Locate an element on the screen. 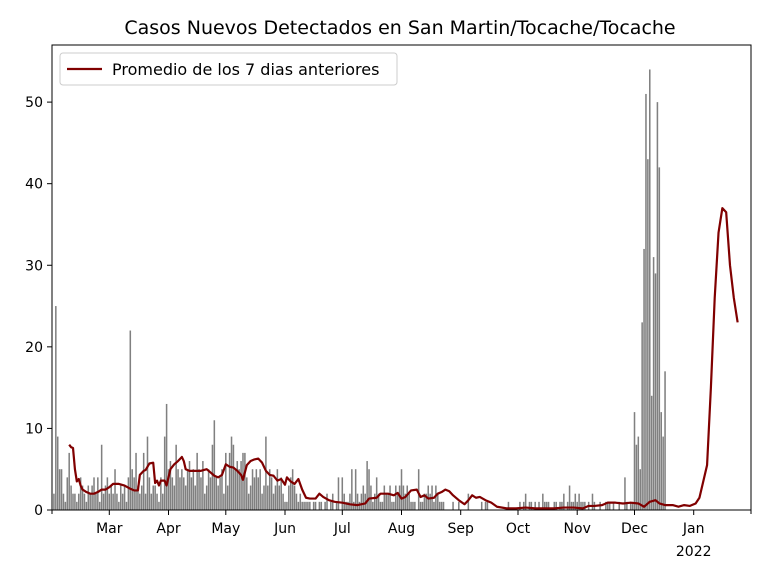 Image resolution: width=768 pixels, height=580 pixels. legend-label-average: Promedio de los 7 dias anteriores is located at coordinates (245, 69).